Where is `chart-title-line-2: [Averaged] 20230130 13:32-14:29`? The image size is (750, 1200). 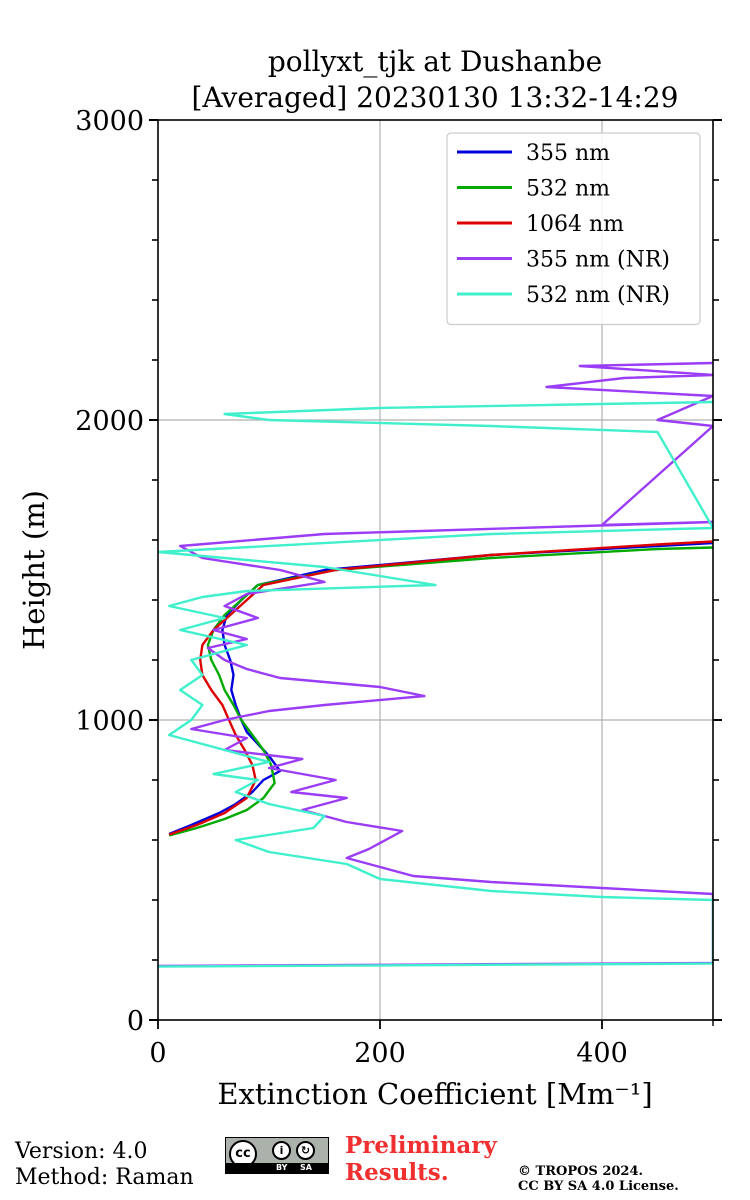 chart-title-line-2: [Averaged] 20230130 13:32-14:29 is located at coordinates (435, 97).